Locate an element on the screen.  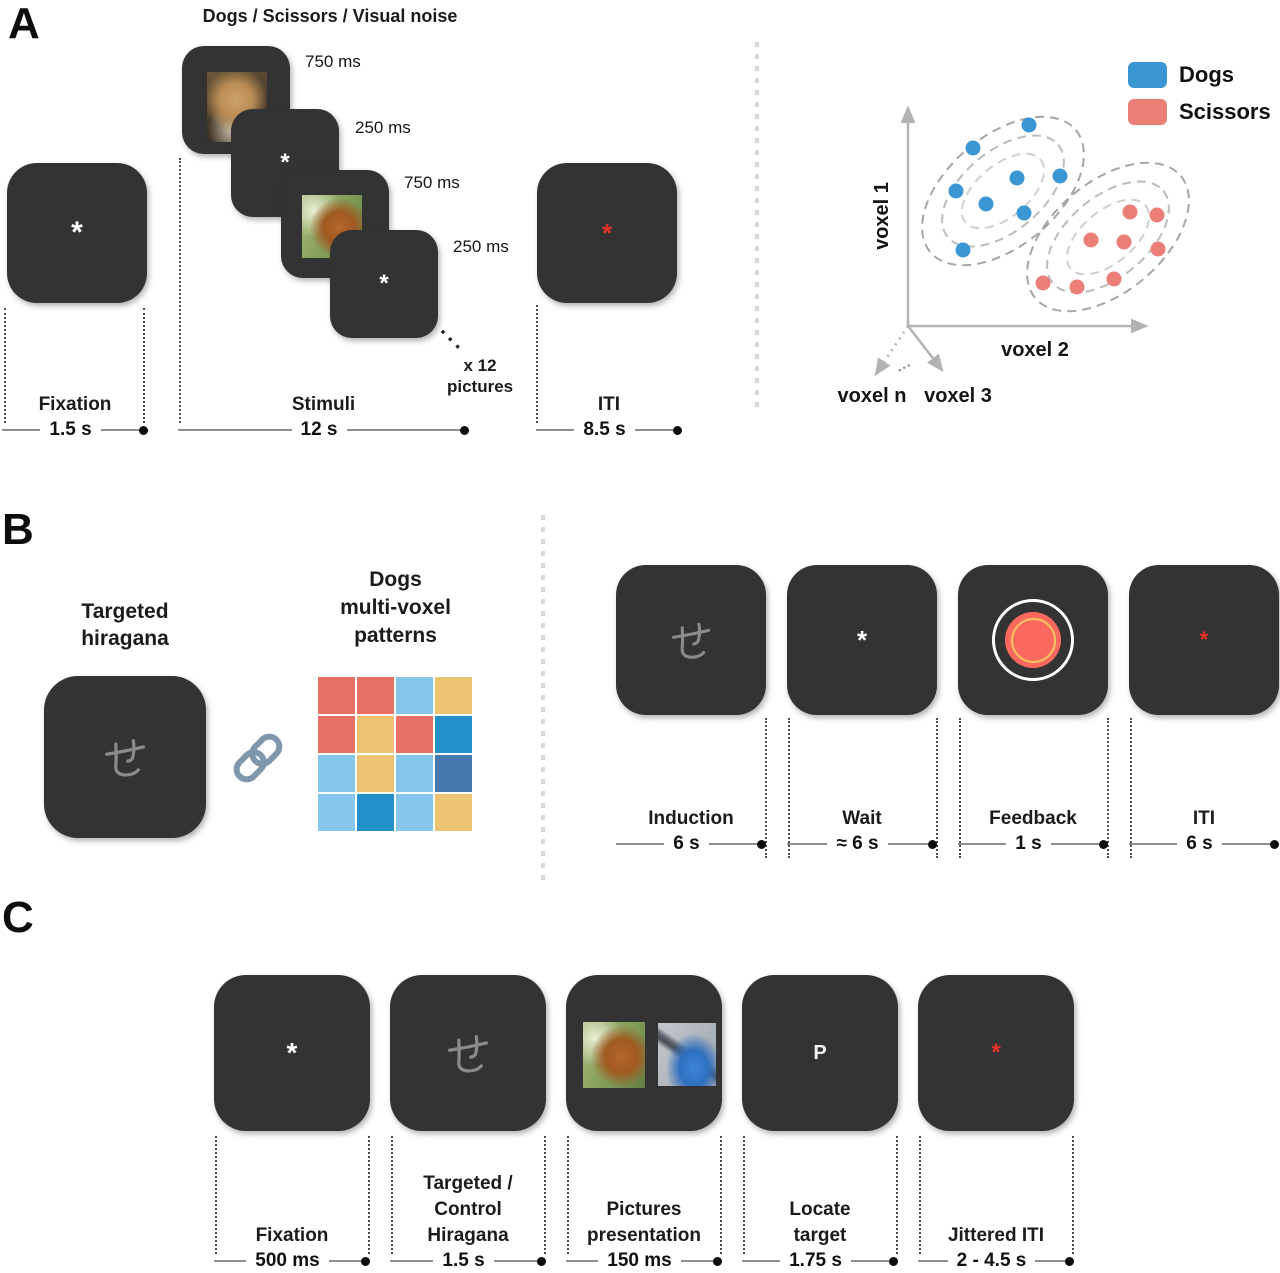
scissors-legend-label: Scissors is located at coordinates (1225, 111).